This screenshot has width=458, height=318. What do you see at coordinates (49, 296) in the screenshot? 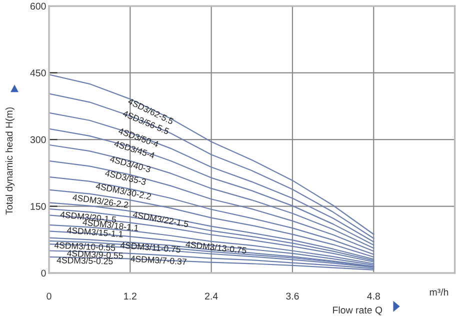
I see `x-tick-label: 0` at bounding box center [49, 296].